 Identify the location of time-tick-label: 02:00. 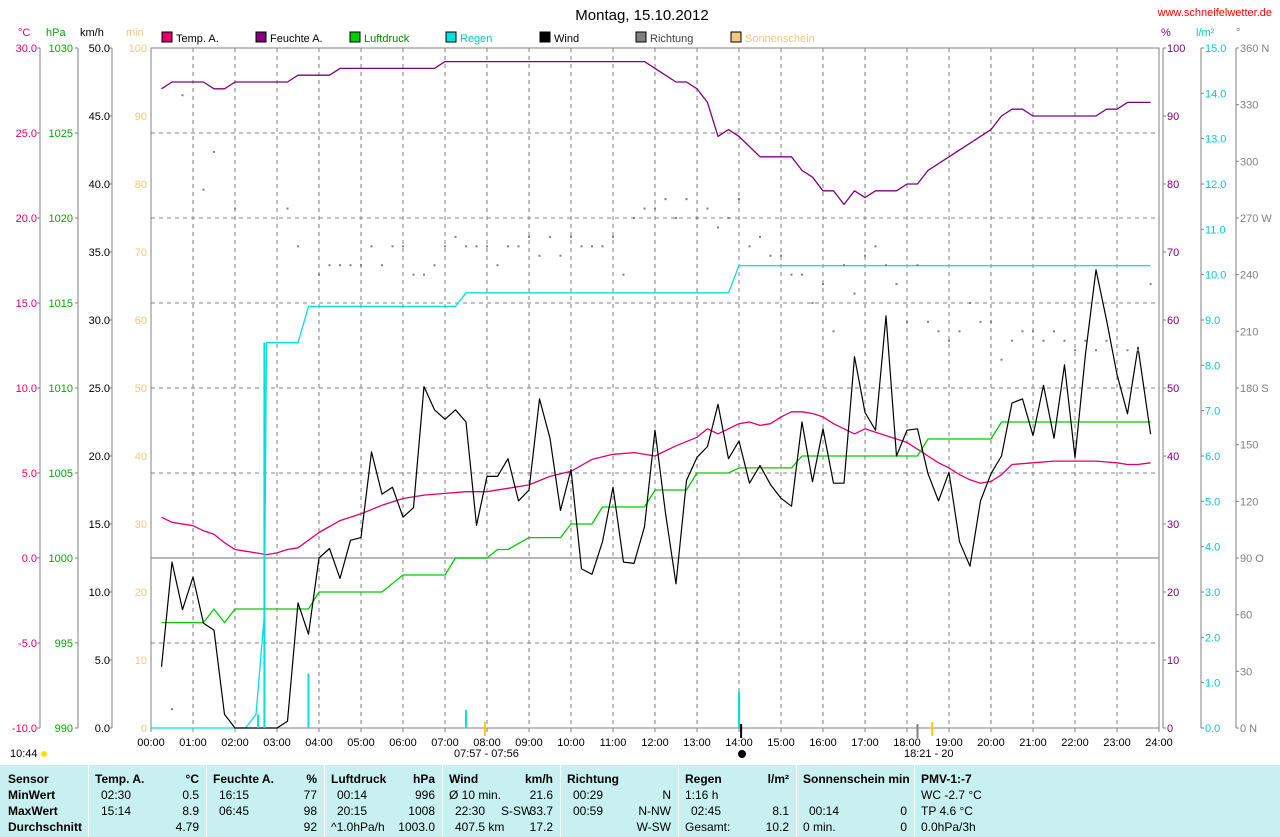
(235, 743).